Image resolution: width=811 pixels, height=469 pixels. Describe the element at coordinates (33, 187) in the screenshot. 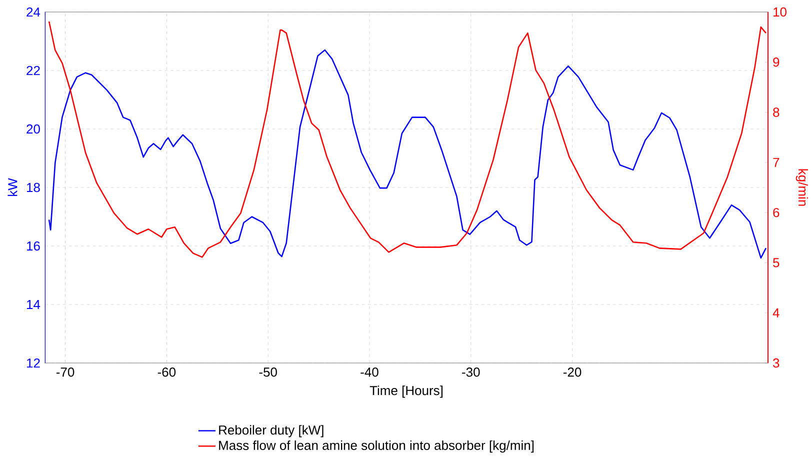

I see `y-tick-label: 18` at that location.